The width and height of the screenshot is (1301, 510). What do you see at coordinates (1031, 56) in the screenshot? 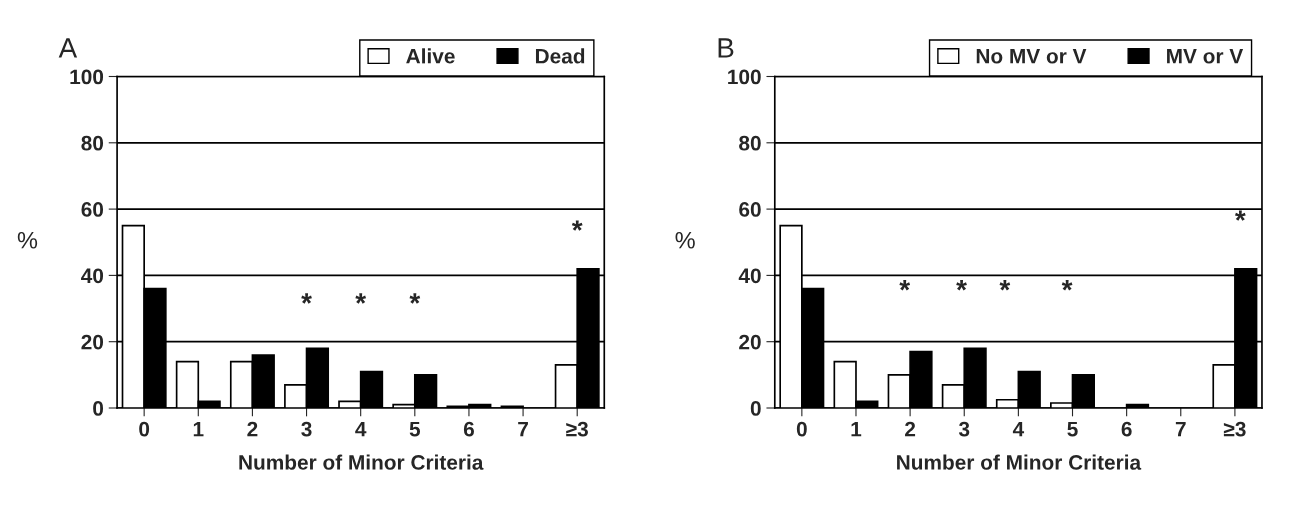
I see `legend-label: No MV or V` at bounding box center [1031, 56].